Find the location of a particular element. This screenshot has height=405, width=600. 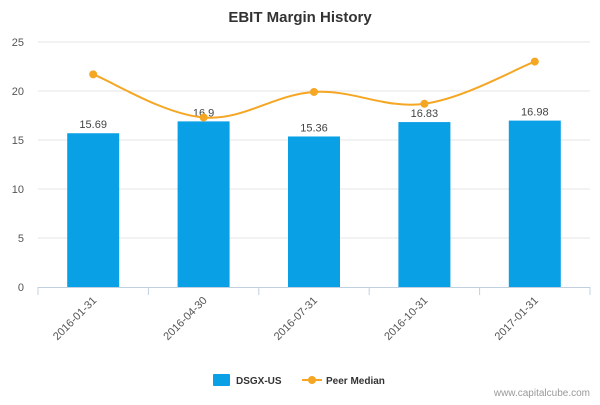

bar-data-label: 16.83 is located at coordinates (425, 114).